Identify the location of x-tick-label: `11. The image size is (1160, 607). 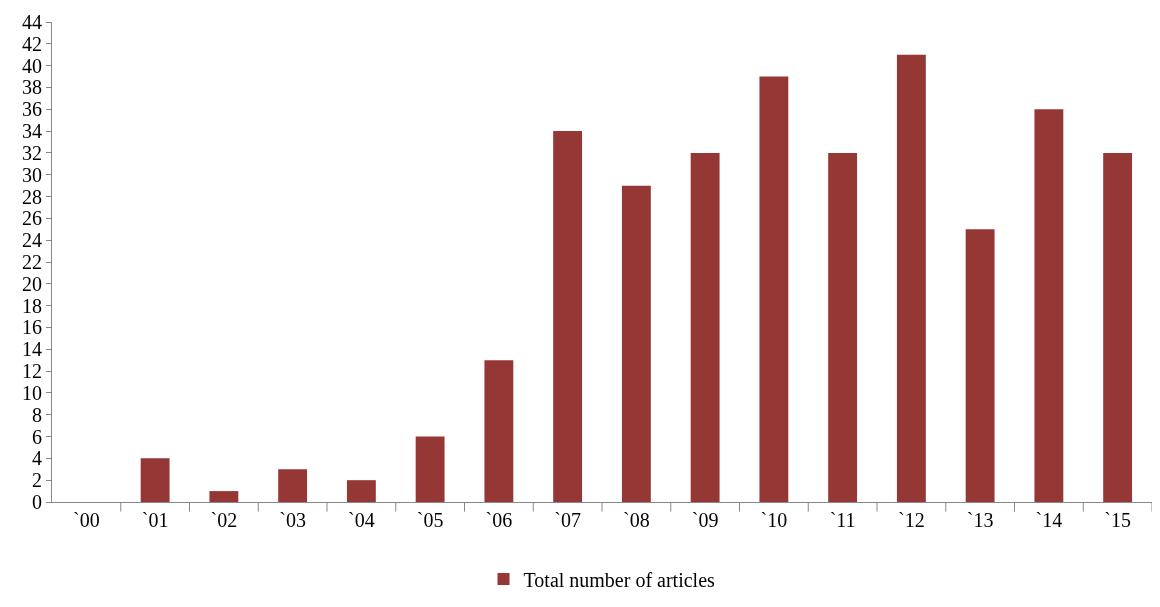
(842, 520).